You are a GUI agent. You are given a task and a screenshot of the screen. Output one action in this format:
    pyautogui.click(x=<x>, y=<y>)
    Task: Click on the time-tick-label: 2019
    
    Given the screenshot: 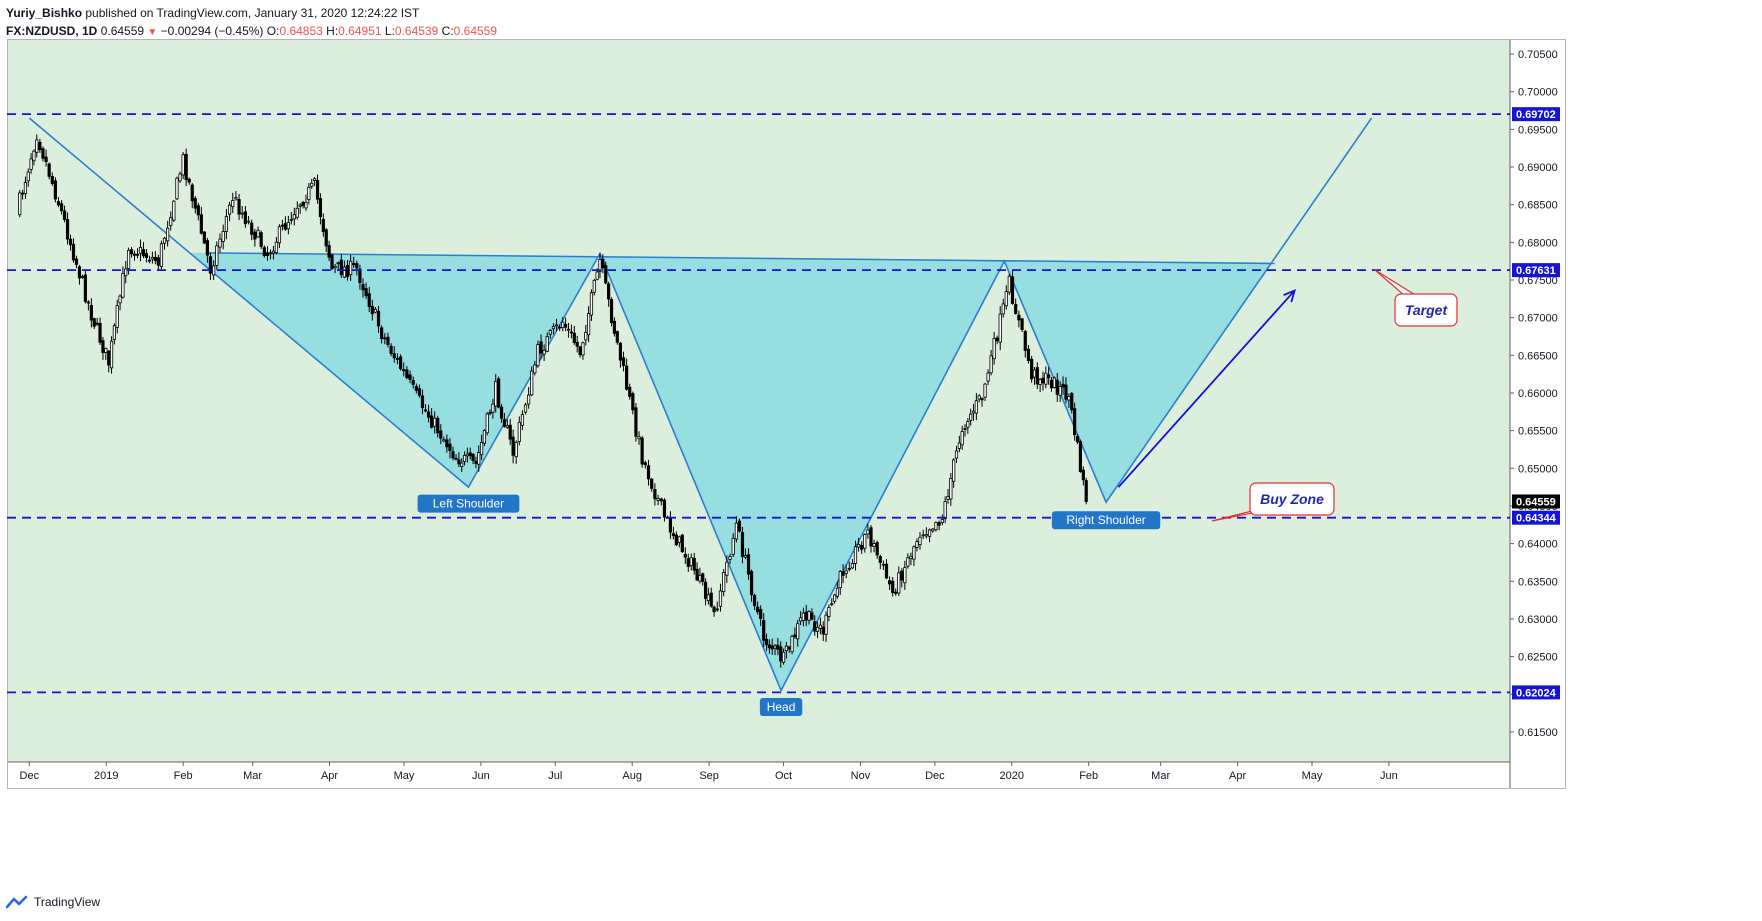 What is the action you would take?
    pyautogui.click(x=106, y=776)
    